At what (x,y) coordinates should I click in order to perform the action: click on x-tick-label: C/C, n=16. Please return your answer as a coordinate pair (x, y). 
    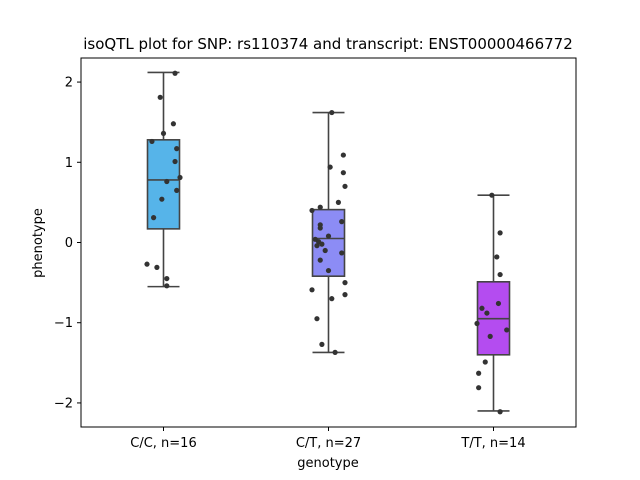
    Looking at the image, I should click on (163, 443).